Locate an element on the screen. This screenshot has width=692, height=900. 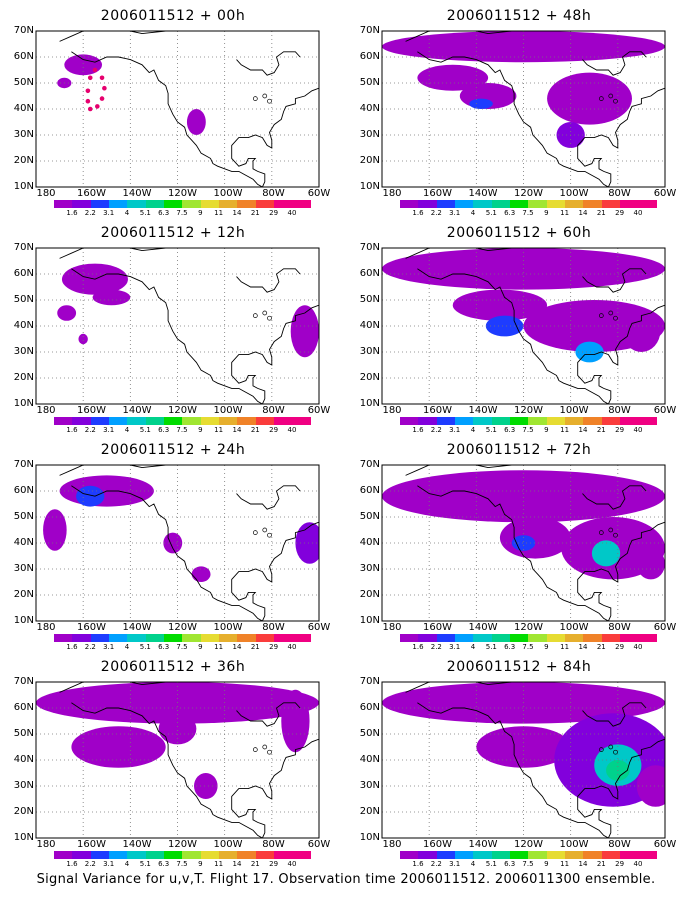
colorbar-label: 29 is located at coordinates (620, 864).